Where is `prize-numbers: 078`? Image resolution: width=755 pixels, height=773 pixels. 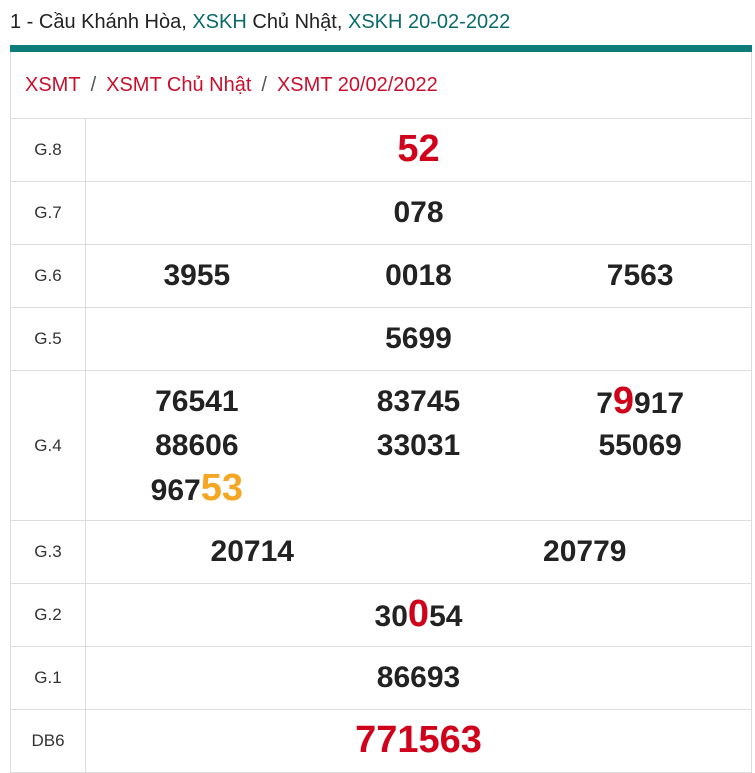 prize-numbers: 078 is located at coordinates (418, 213).